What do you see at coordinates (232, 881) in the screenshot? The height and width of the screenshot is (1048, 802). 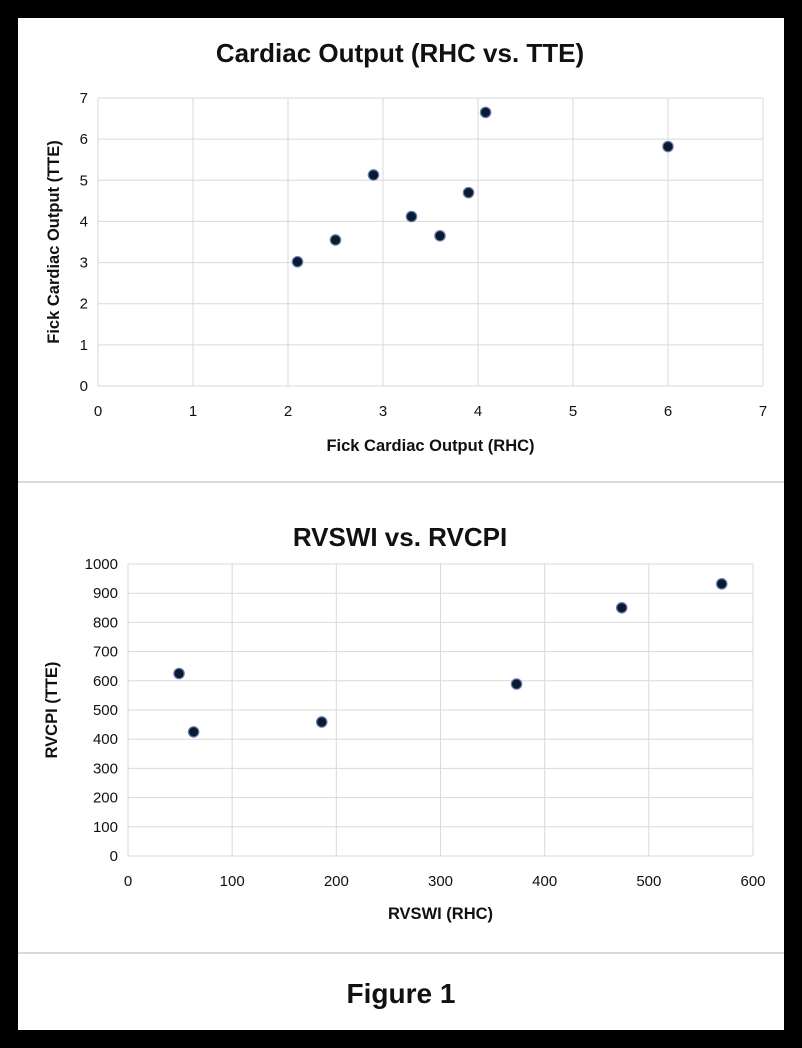 I see `x-tick-label: 100` at bounding box center [232, 881].